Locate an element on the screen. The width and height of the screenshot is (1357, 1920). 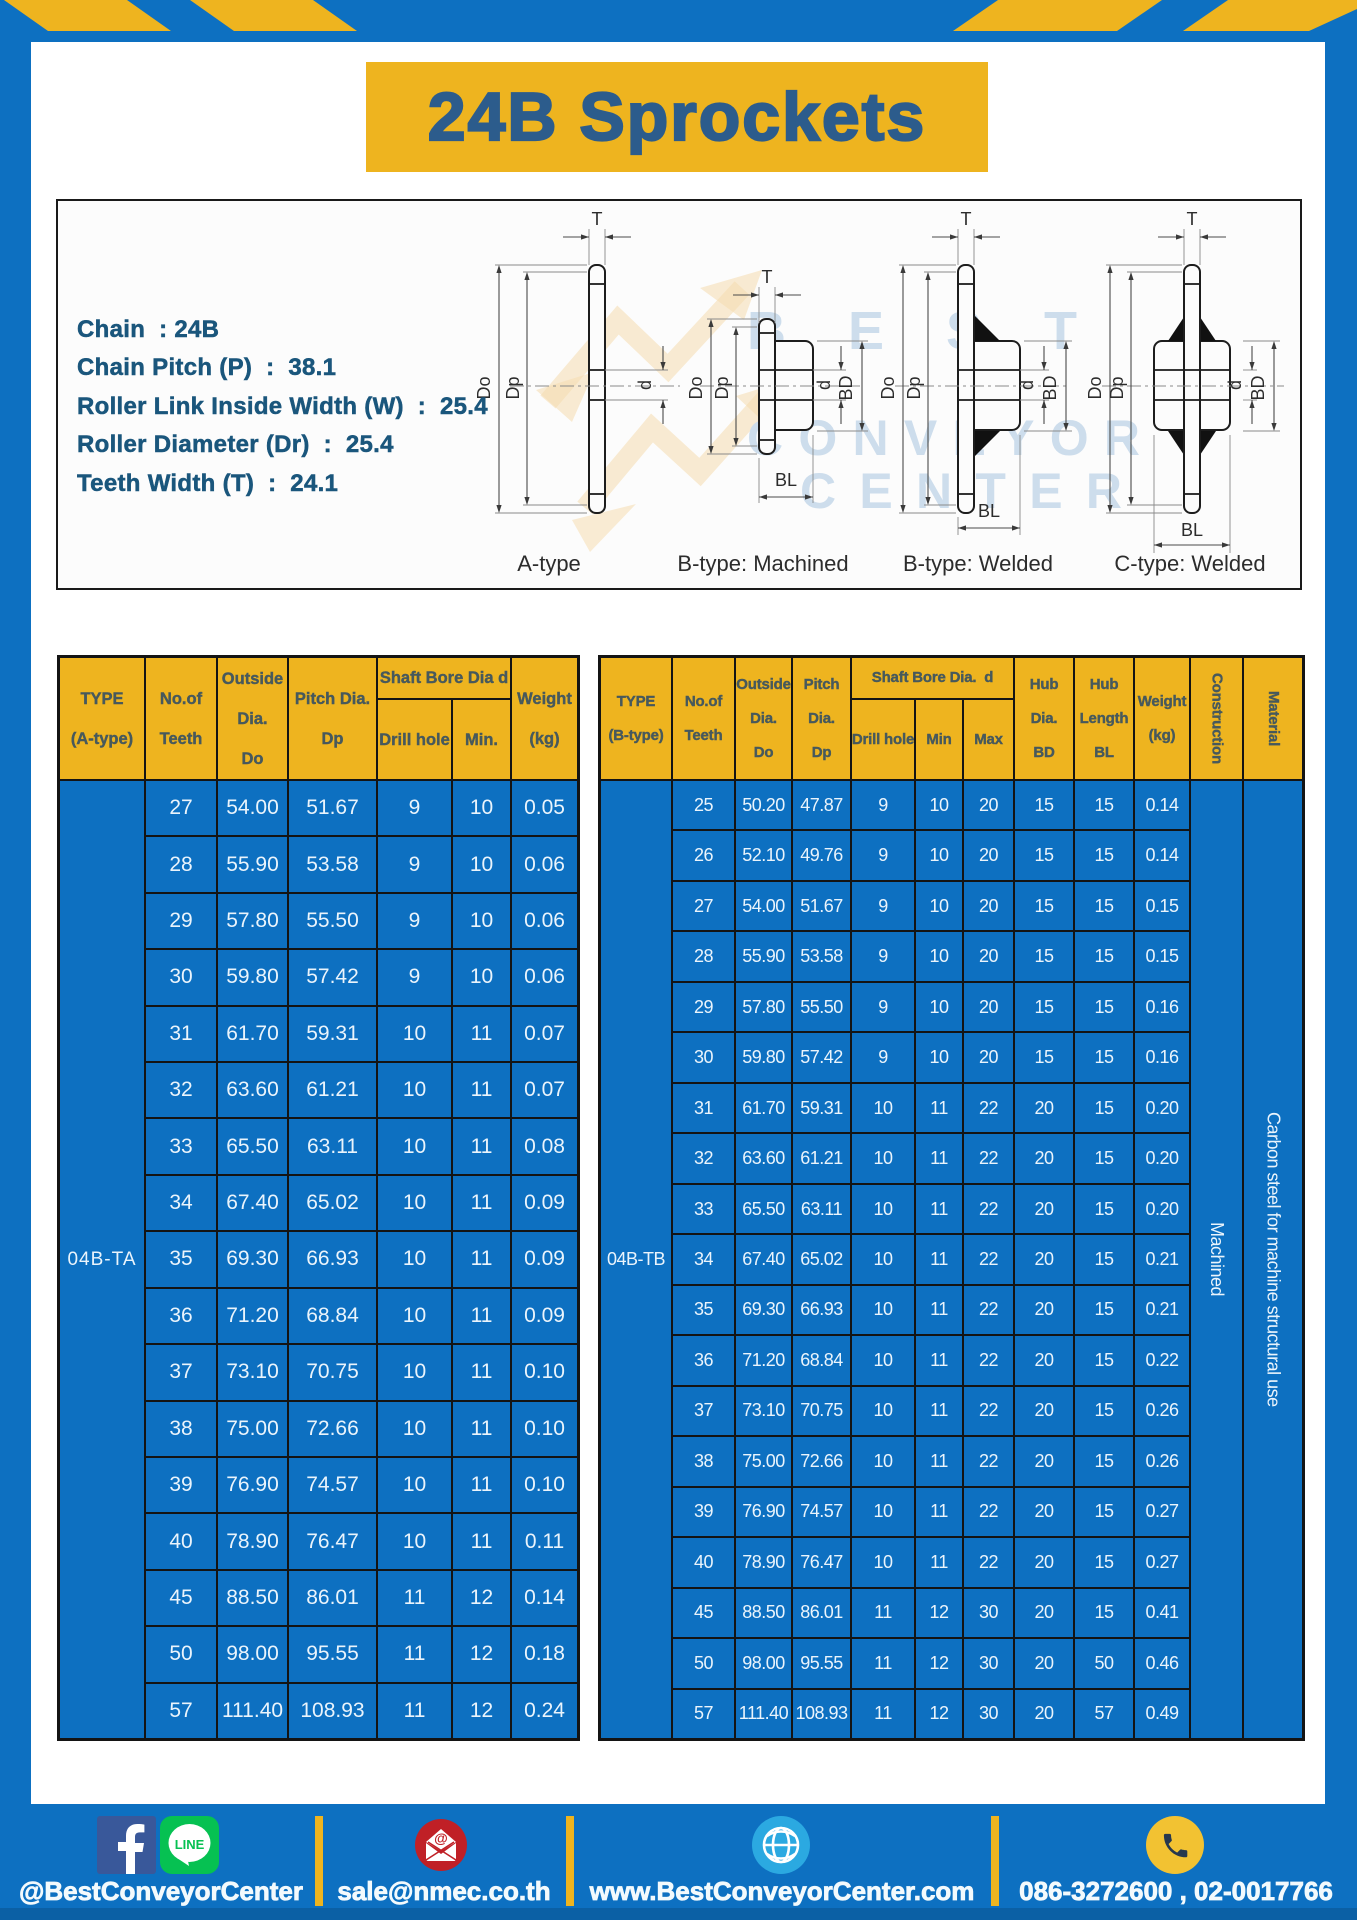
svg-text: A-type is located at coordinates (549, 563).